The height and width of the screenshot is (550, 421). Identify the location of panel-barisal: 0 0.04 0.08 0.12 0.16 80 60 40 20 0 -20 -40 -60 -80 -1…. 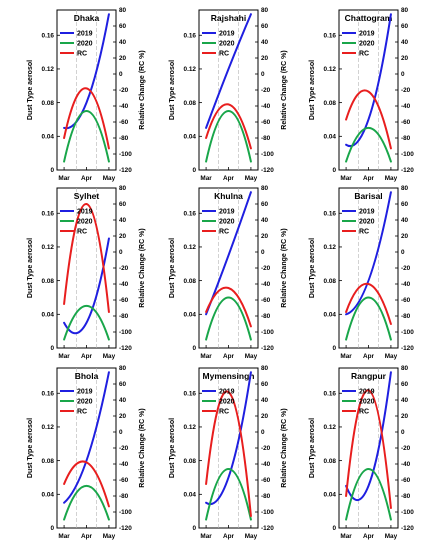
(361, 272).